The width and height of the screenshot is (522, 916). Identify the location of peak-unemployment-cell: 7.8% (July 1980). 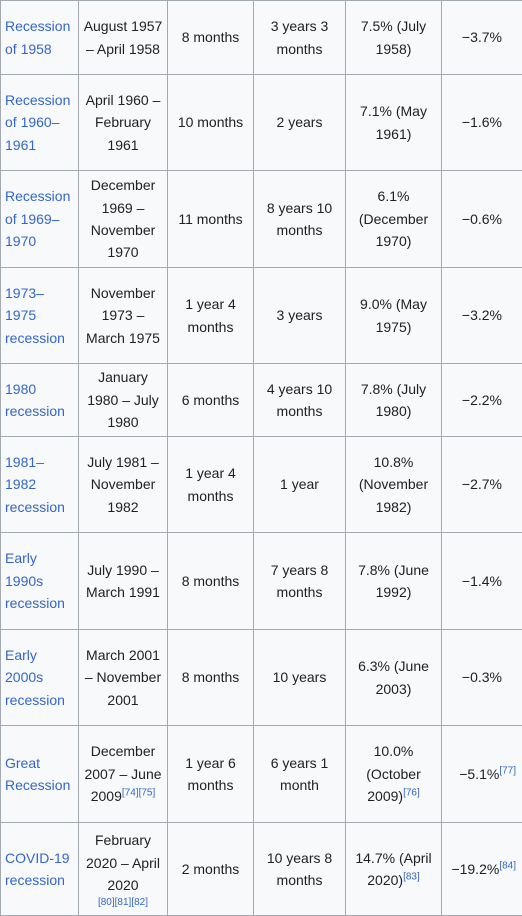
(394, 400).